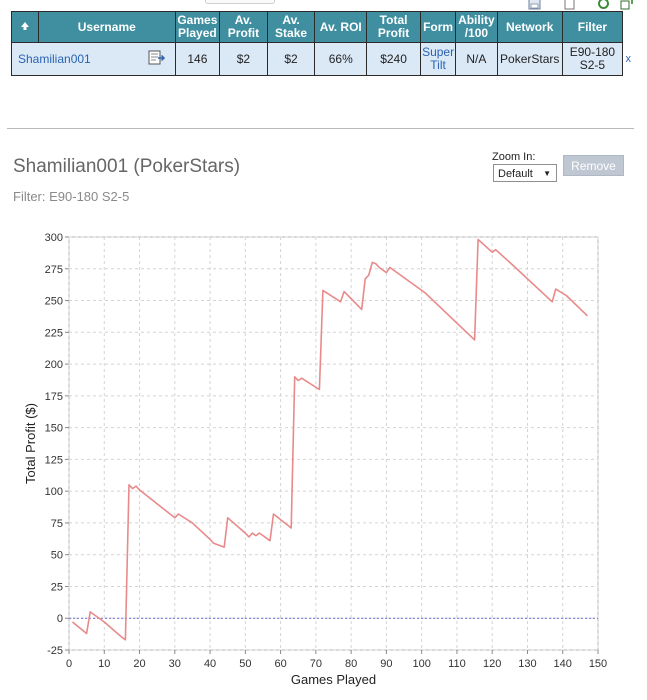  I want to click on chevron-down-icon: ▼, so click(547, 173).